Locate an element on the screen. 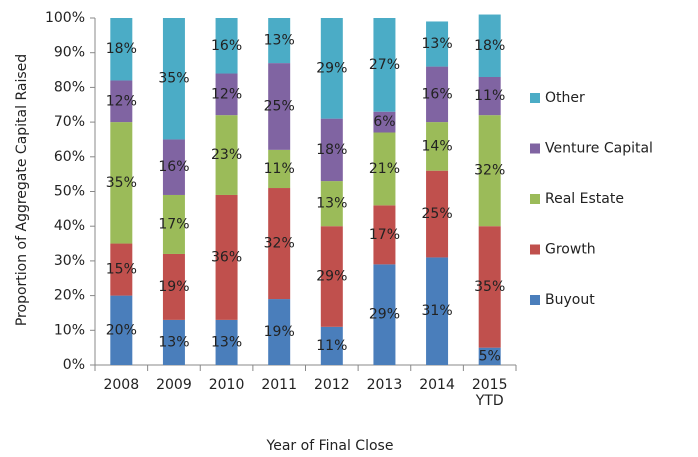 The height and width of the screenshot is (457, 698). y-axis-title: Proportion of Aggregate Capital Raised is located at coordinates (22, 190).